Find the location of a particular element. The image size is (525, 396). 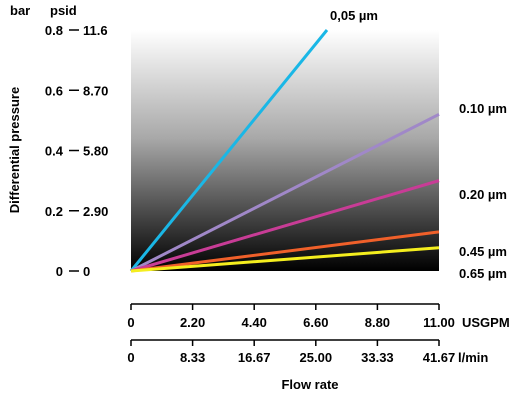

x-tick-label-usgpm: 8.80 is located at coordinates (377, 322).